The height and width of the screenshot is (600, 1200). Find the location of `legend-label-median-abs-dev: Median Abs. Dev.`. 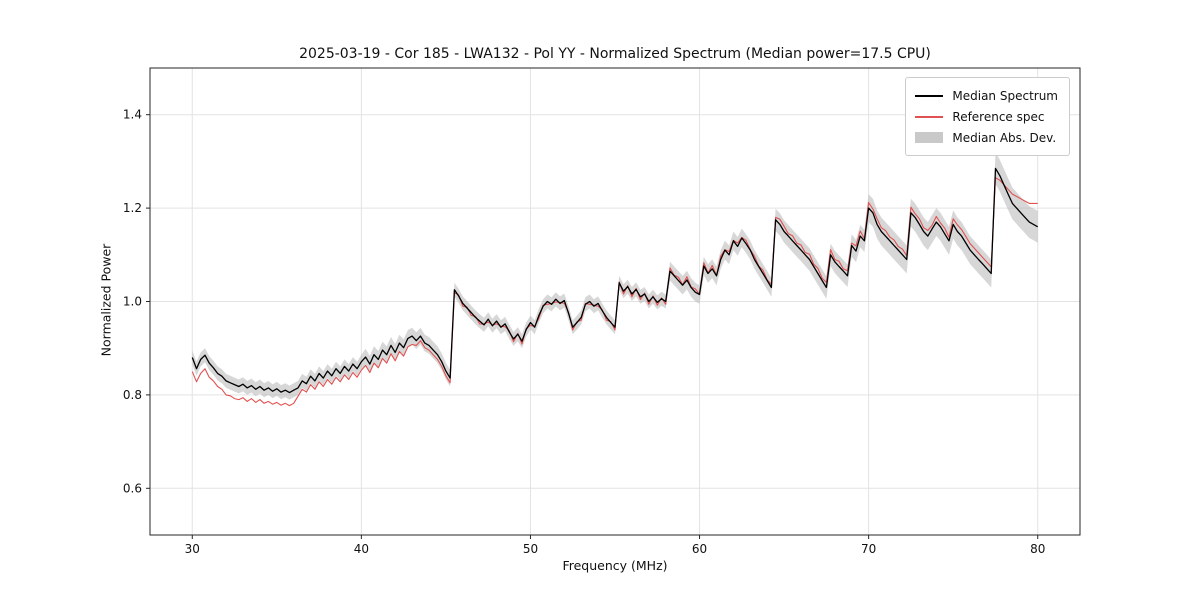

legend-label-median-abs-dev: Median Abs. Dev. is located at coordinates (1004, 137).